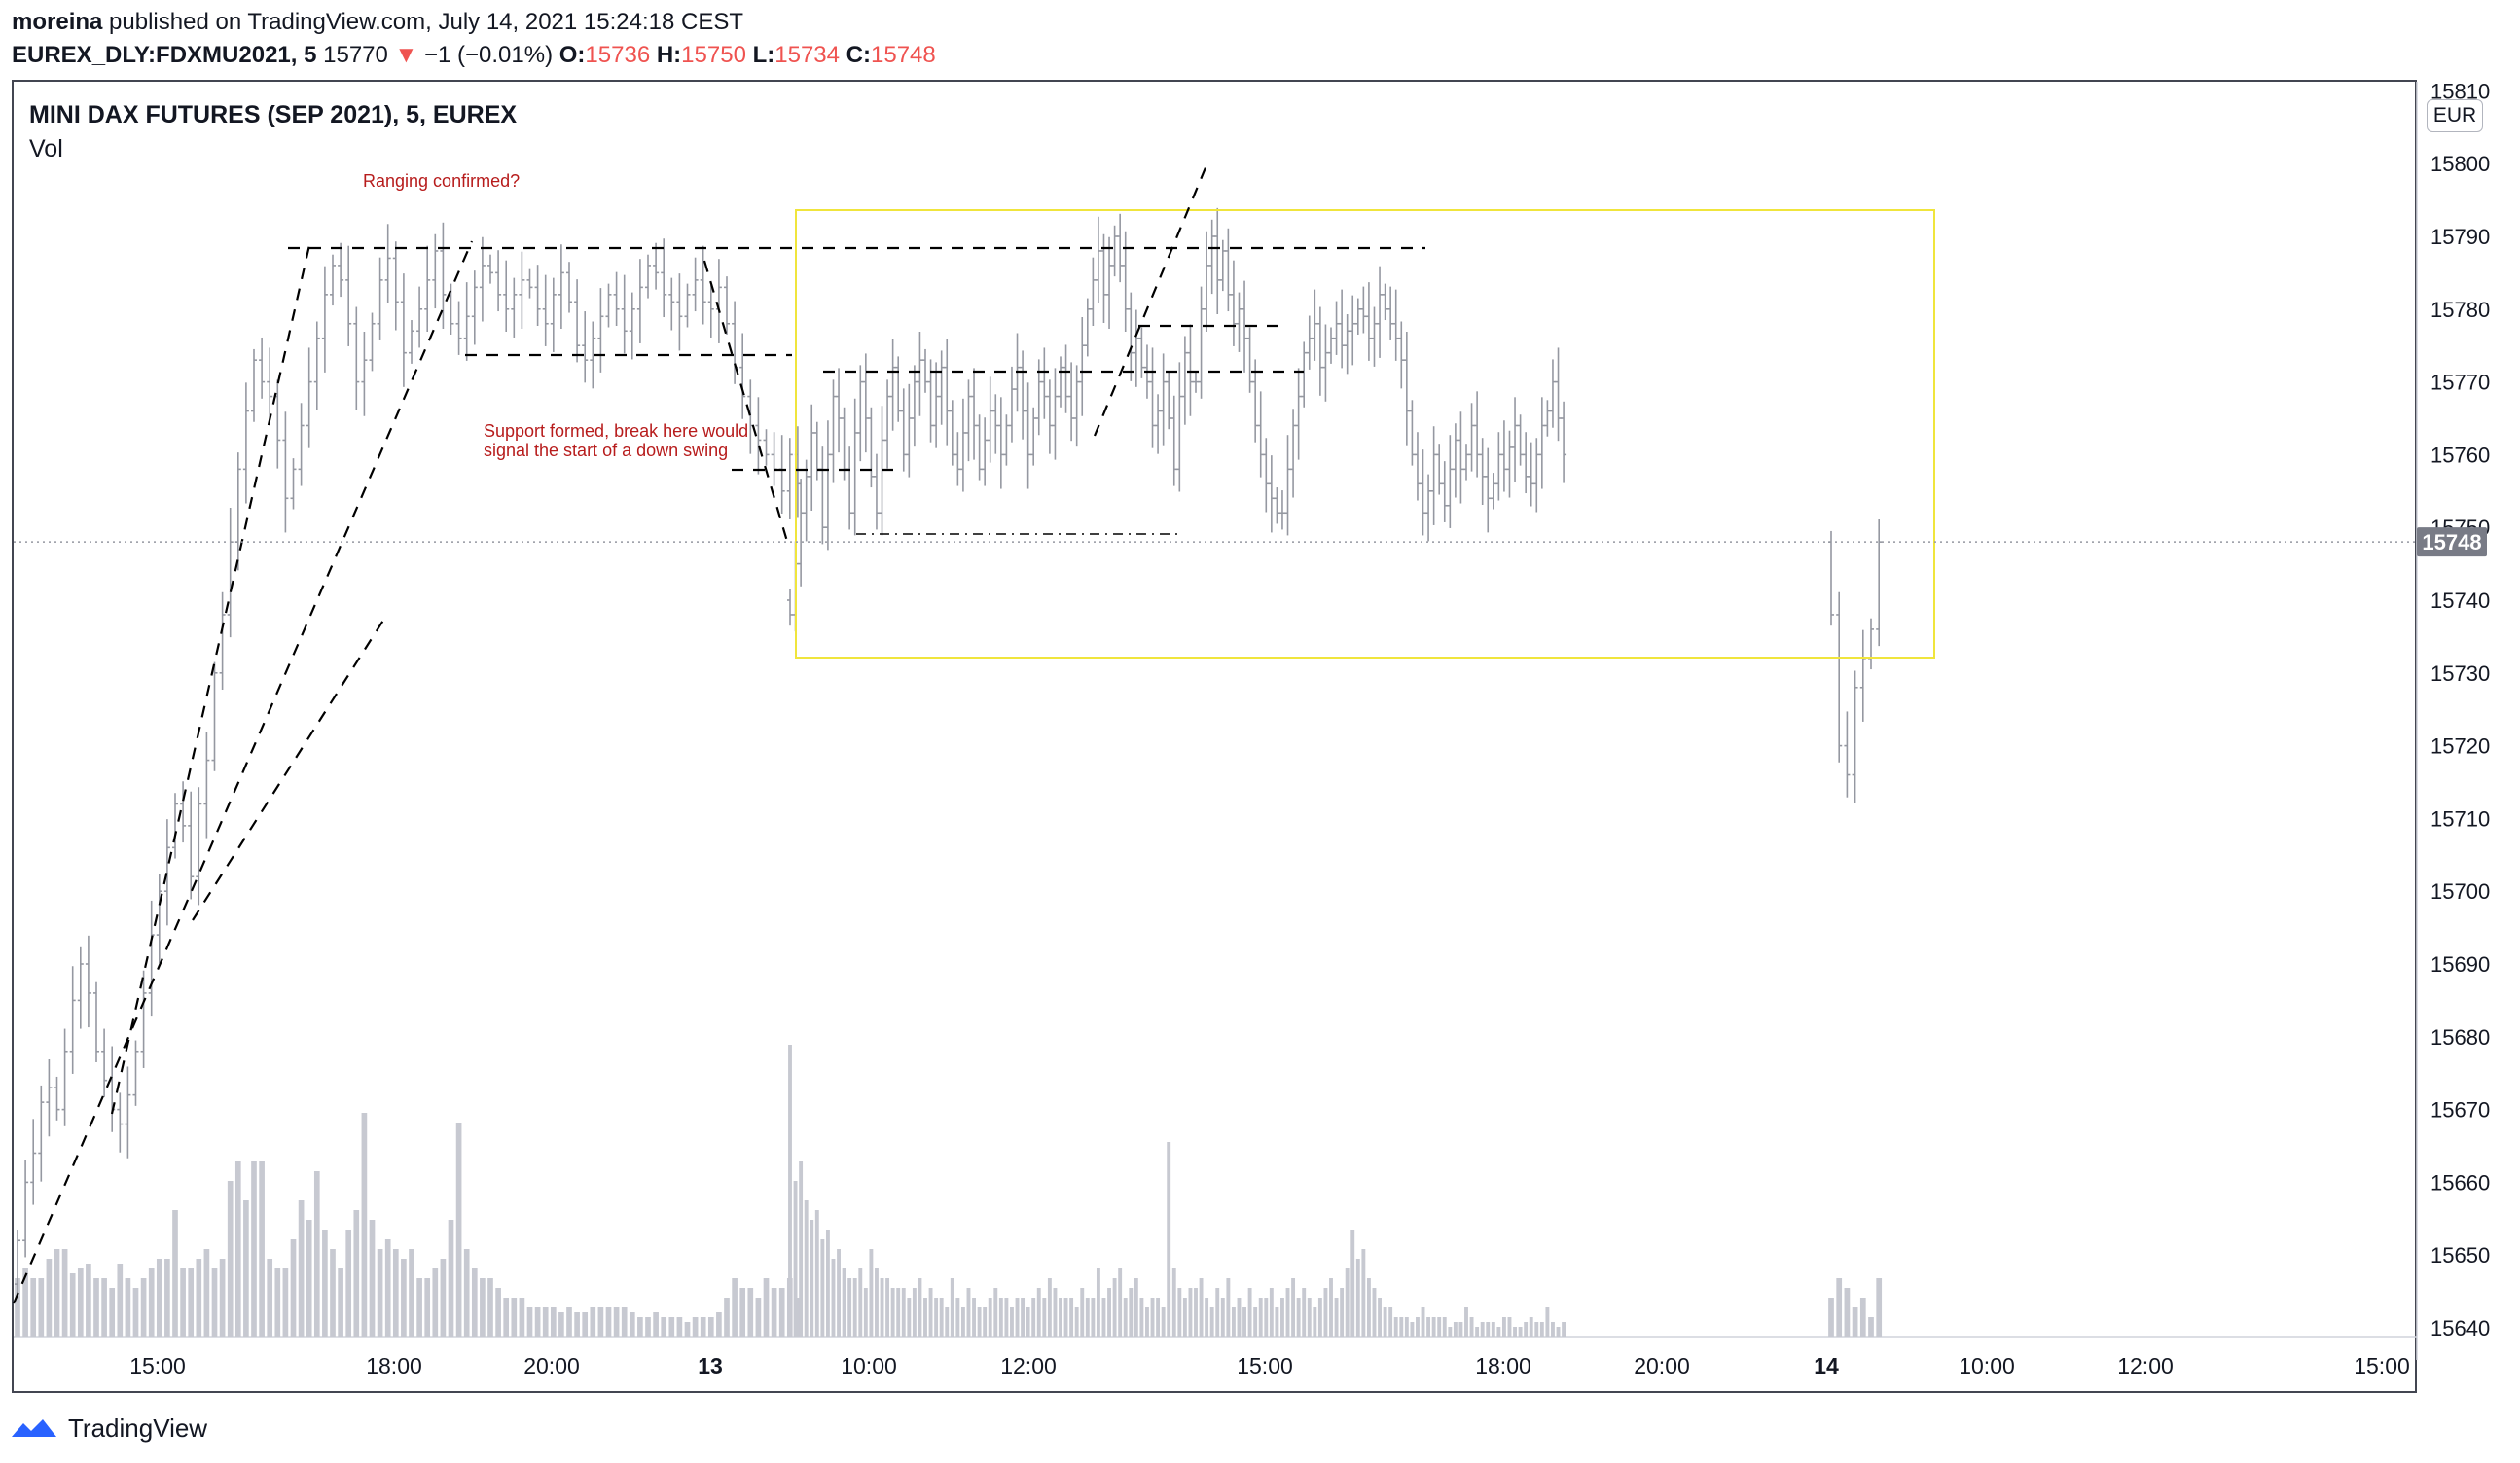  Describe the element at coordinates (441, 181) in the screenshot. I see `annotation-ranging: Ranging confirmed?` at that location.